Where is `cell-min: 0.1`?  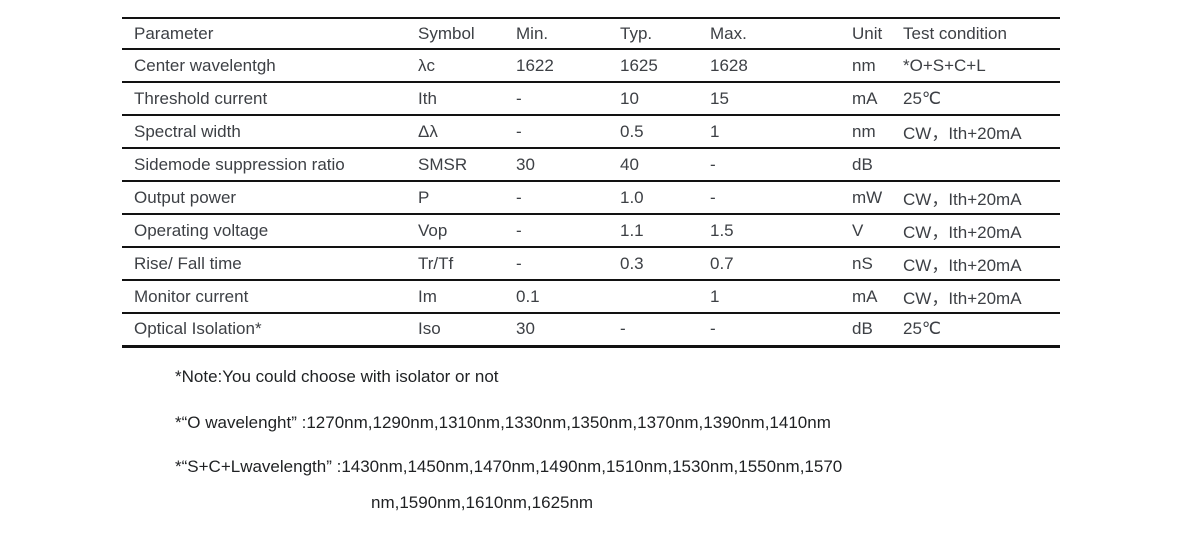
cell-min: 0.1 is located at coordinates (556, 297).